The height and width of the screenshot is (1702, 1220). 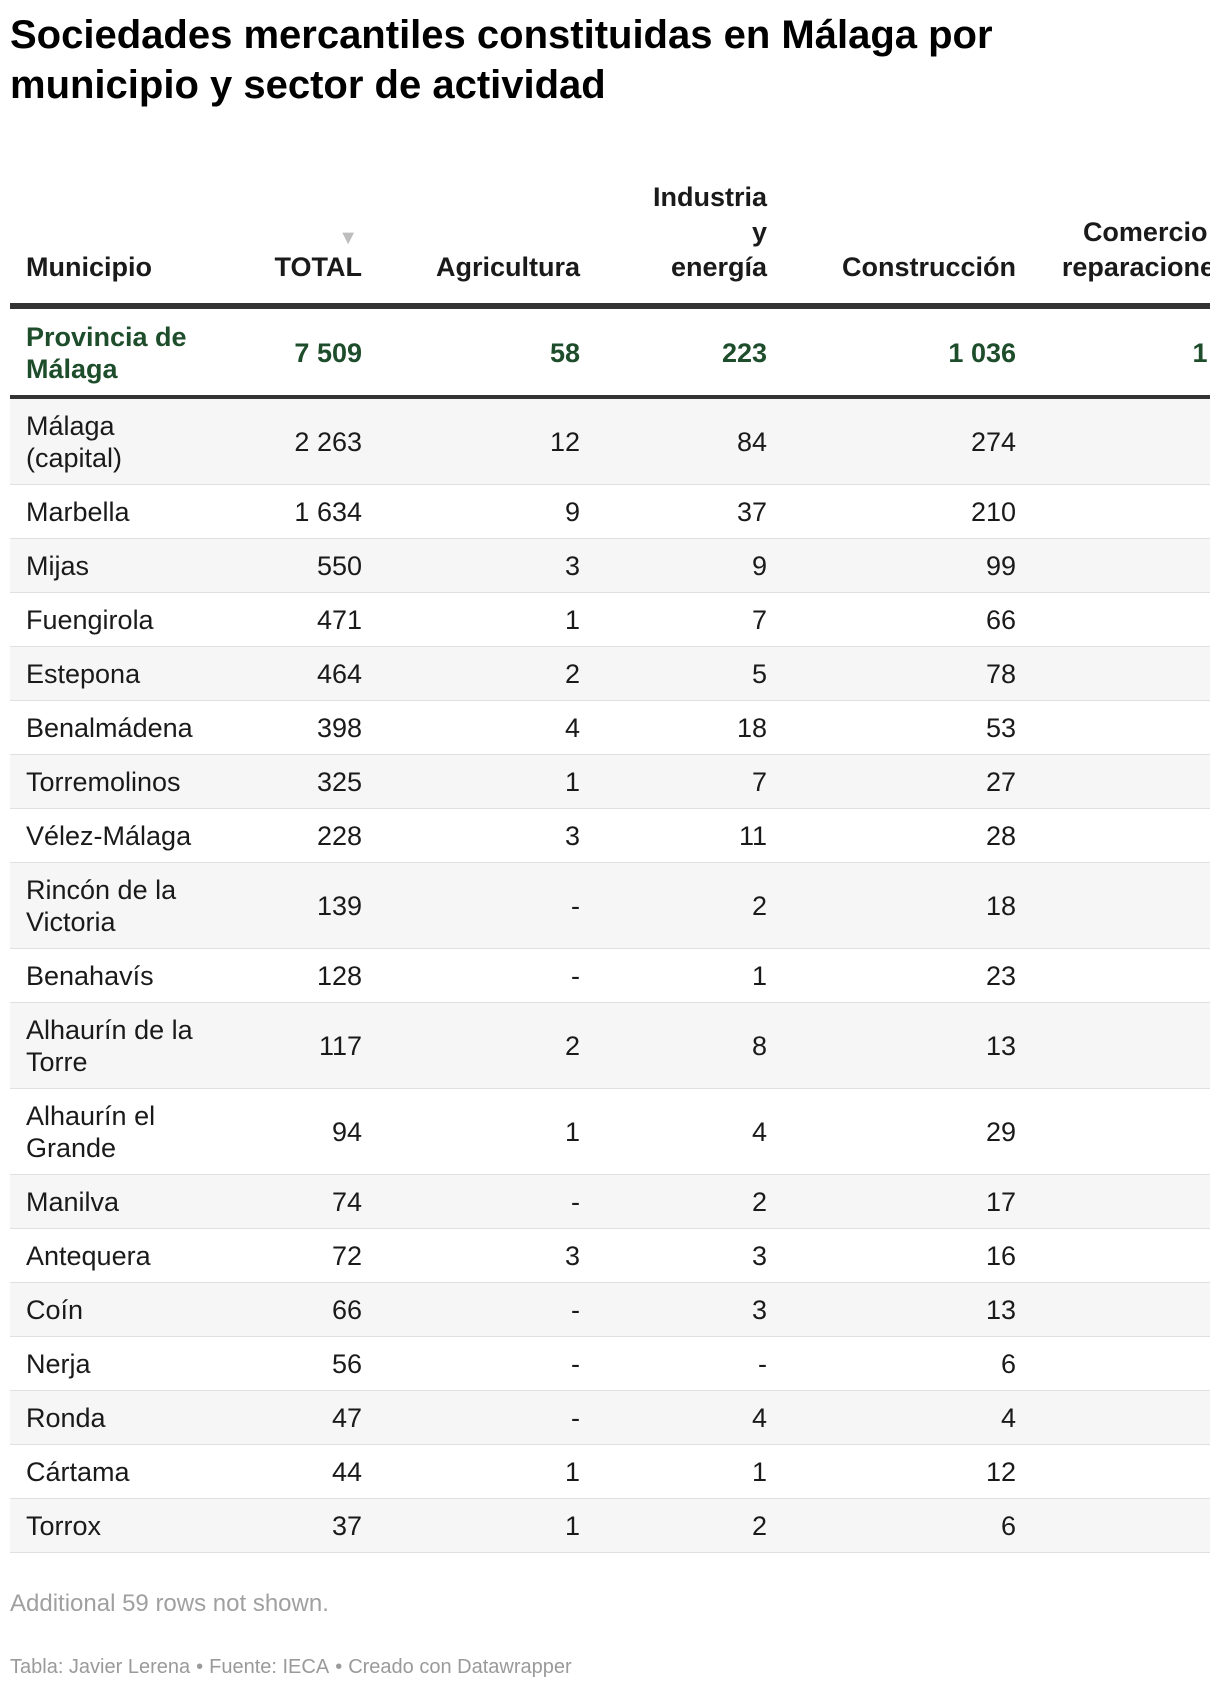 I want to click on table-row: Alhaurín de la Torre 117 2 8 13, so click(x=610, y=1045).